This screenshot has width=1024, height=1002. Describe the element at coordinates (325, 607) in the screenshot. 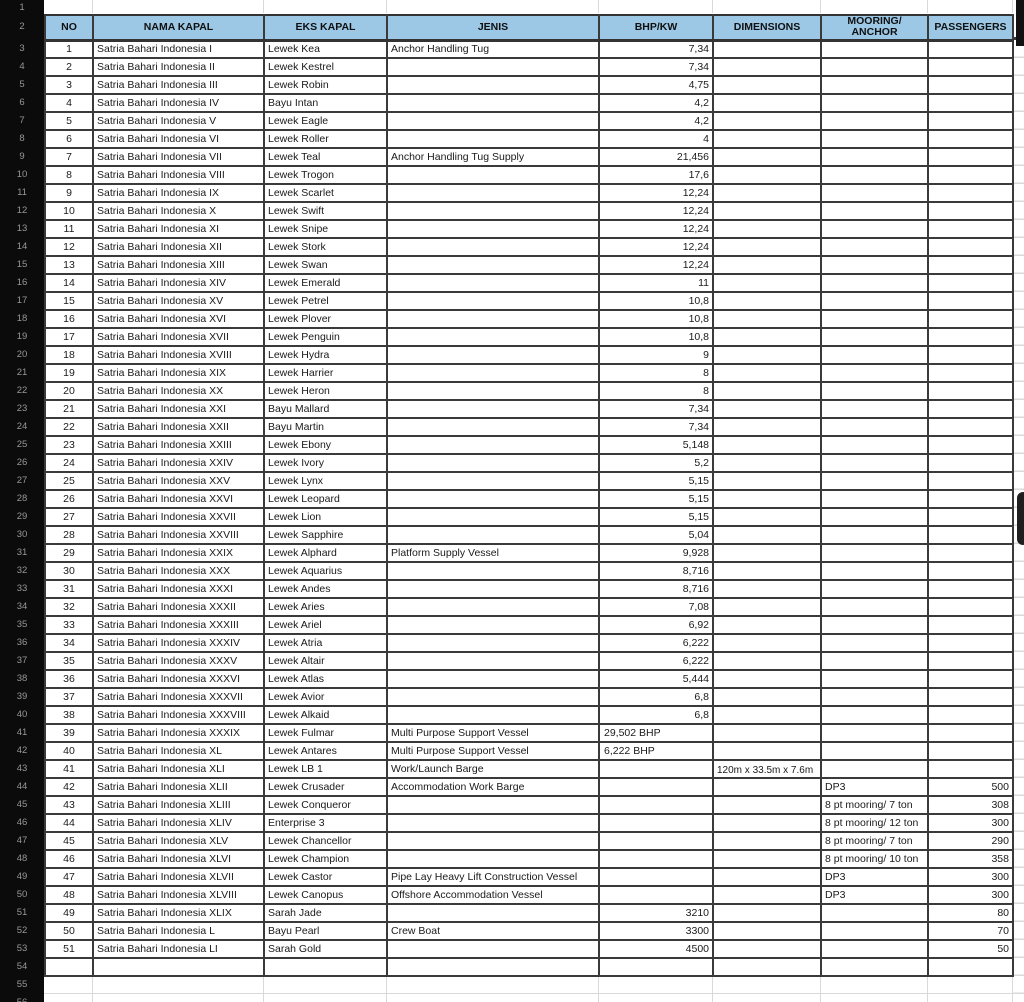

I see `cell-eks-kapal: Lewek Aries` at that location.